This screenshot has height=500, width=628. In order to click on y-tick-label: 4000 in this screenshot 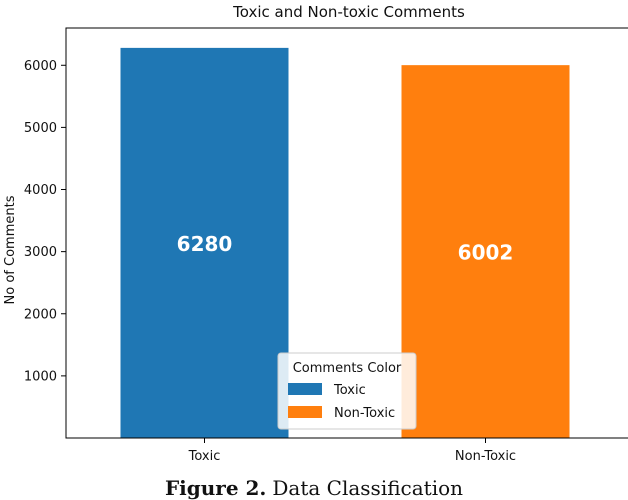, I will do `click(40, 190)`.